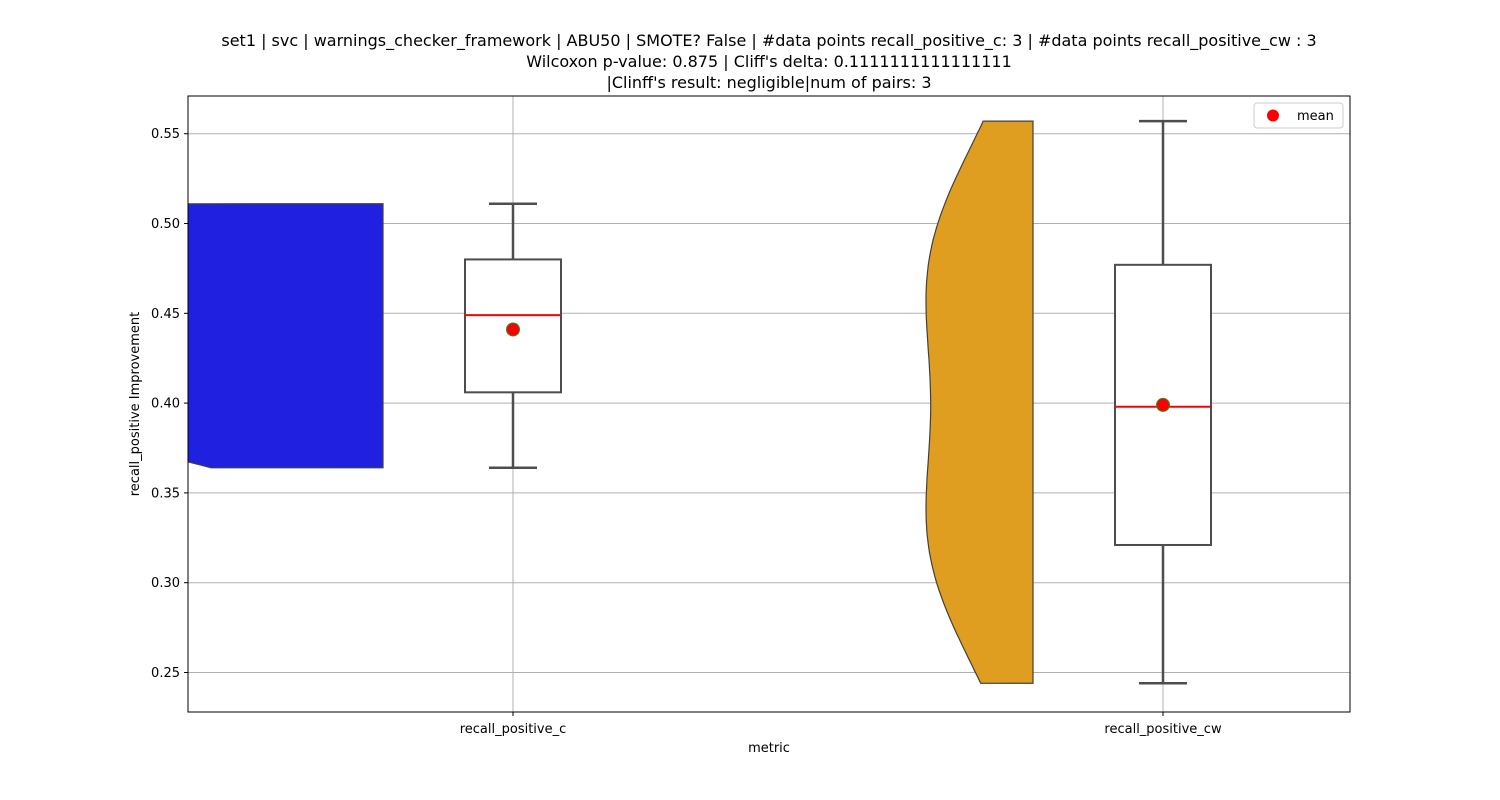 This screenshot has height=800, width=1500. Describe the element at coordinates (1315, 116) in the screenshot. I see `legend-mean-label: mean` at that location.